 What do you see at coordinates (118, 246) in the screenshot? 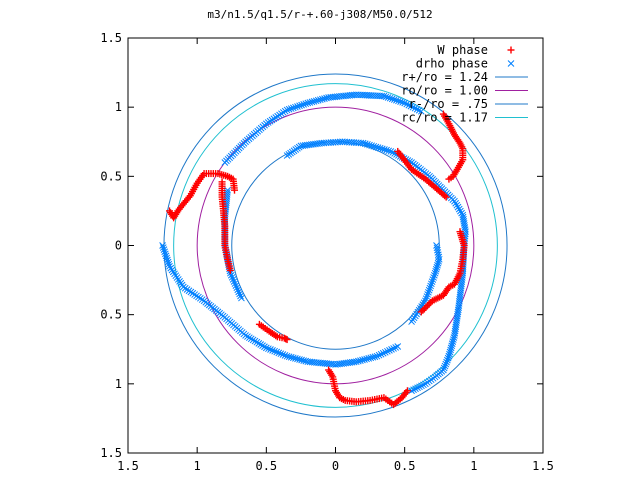
I see `y-tick-label: 0` at bounding box center [118, 246].